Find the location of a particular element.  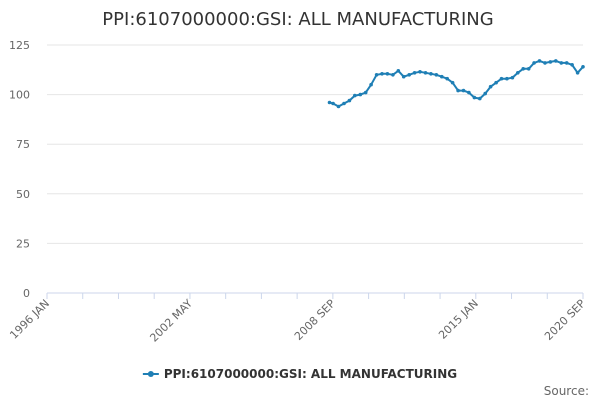

x-tick-label: 1996 JAN is located at coordinates (29, 319).